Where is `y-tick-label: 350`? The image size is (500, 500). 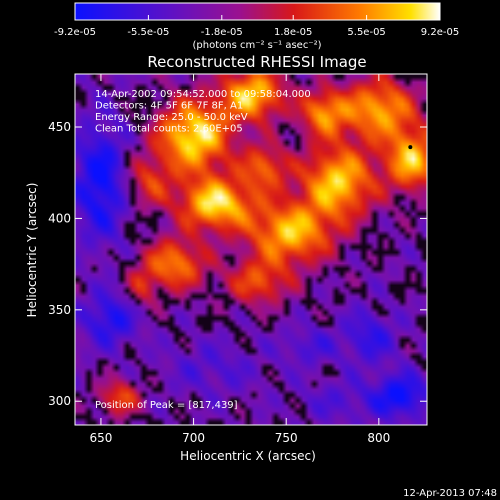
y-tick-label: 350 is located at coordinates (59, 310).